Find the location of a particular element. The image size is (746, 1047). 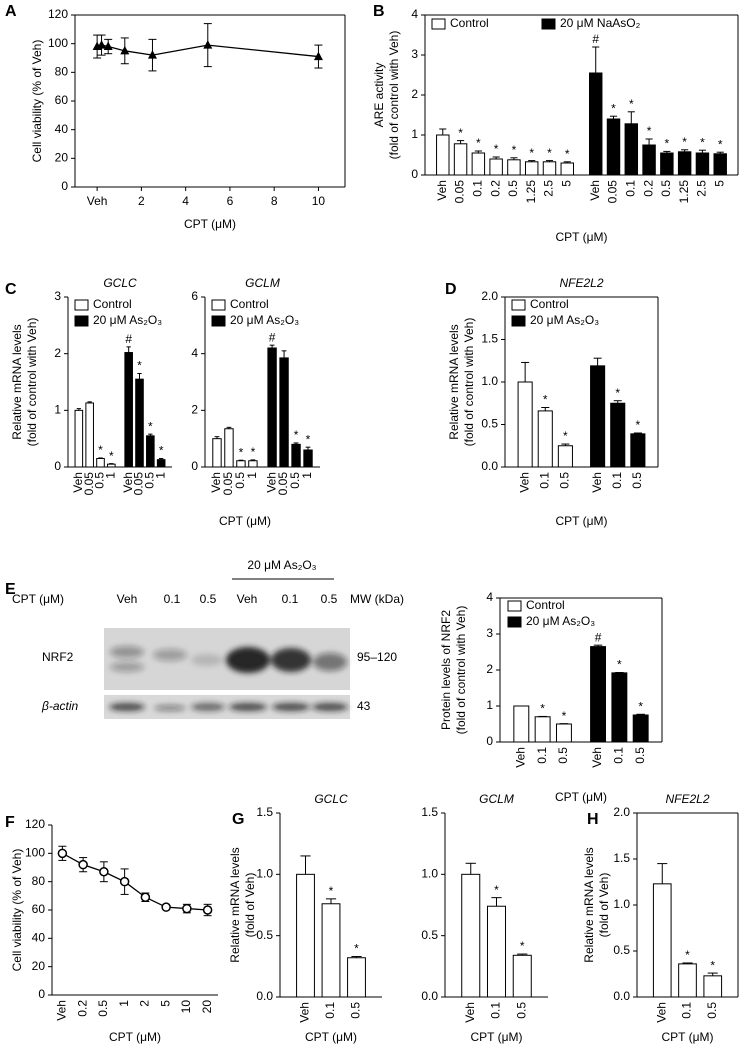

y-tick-label: 2 is located at coordinates (414, 94).